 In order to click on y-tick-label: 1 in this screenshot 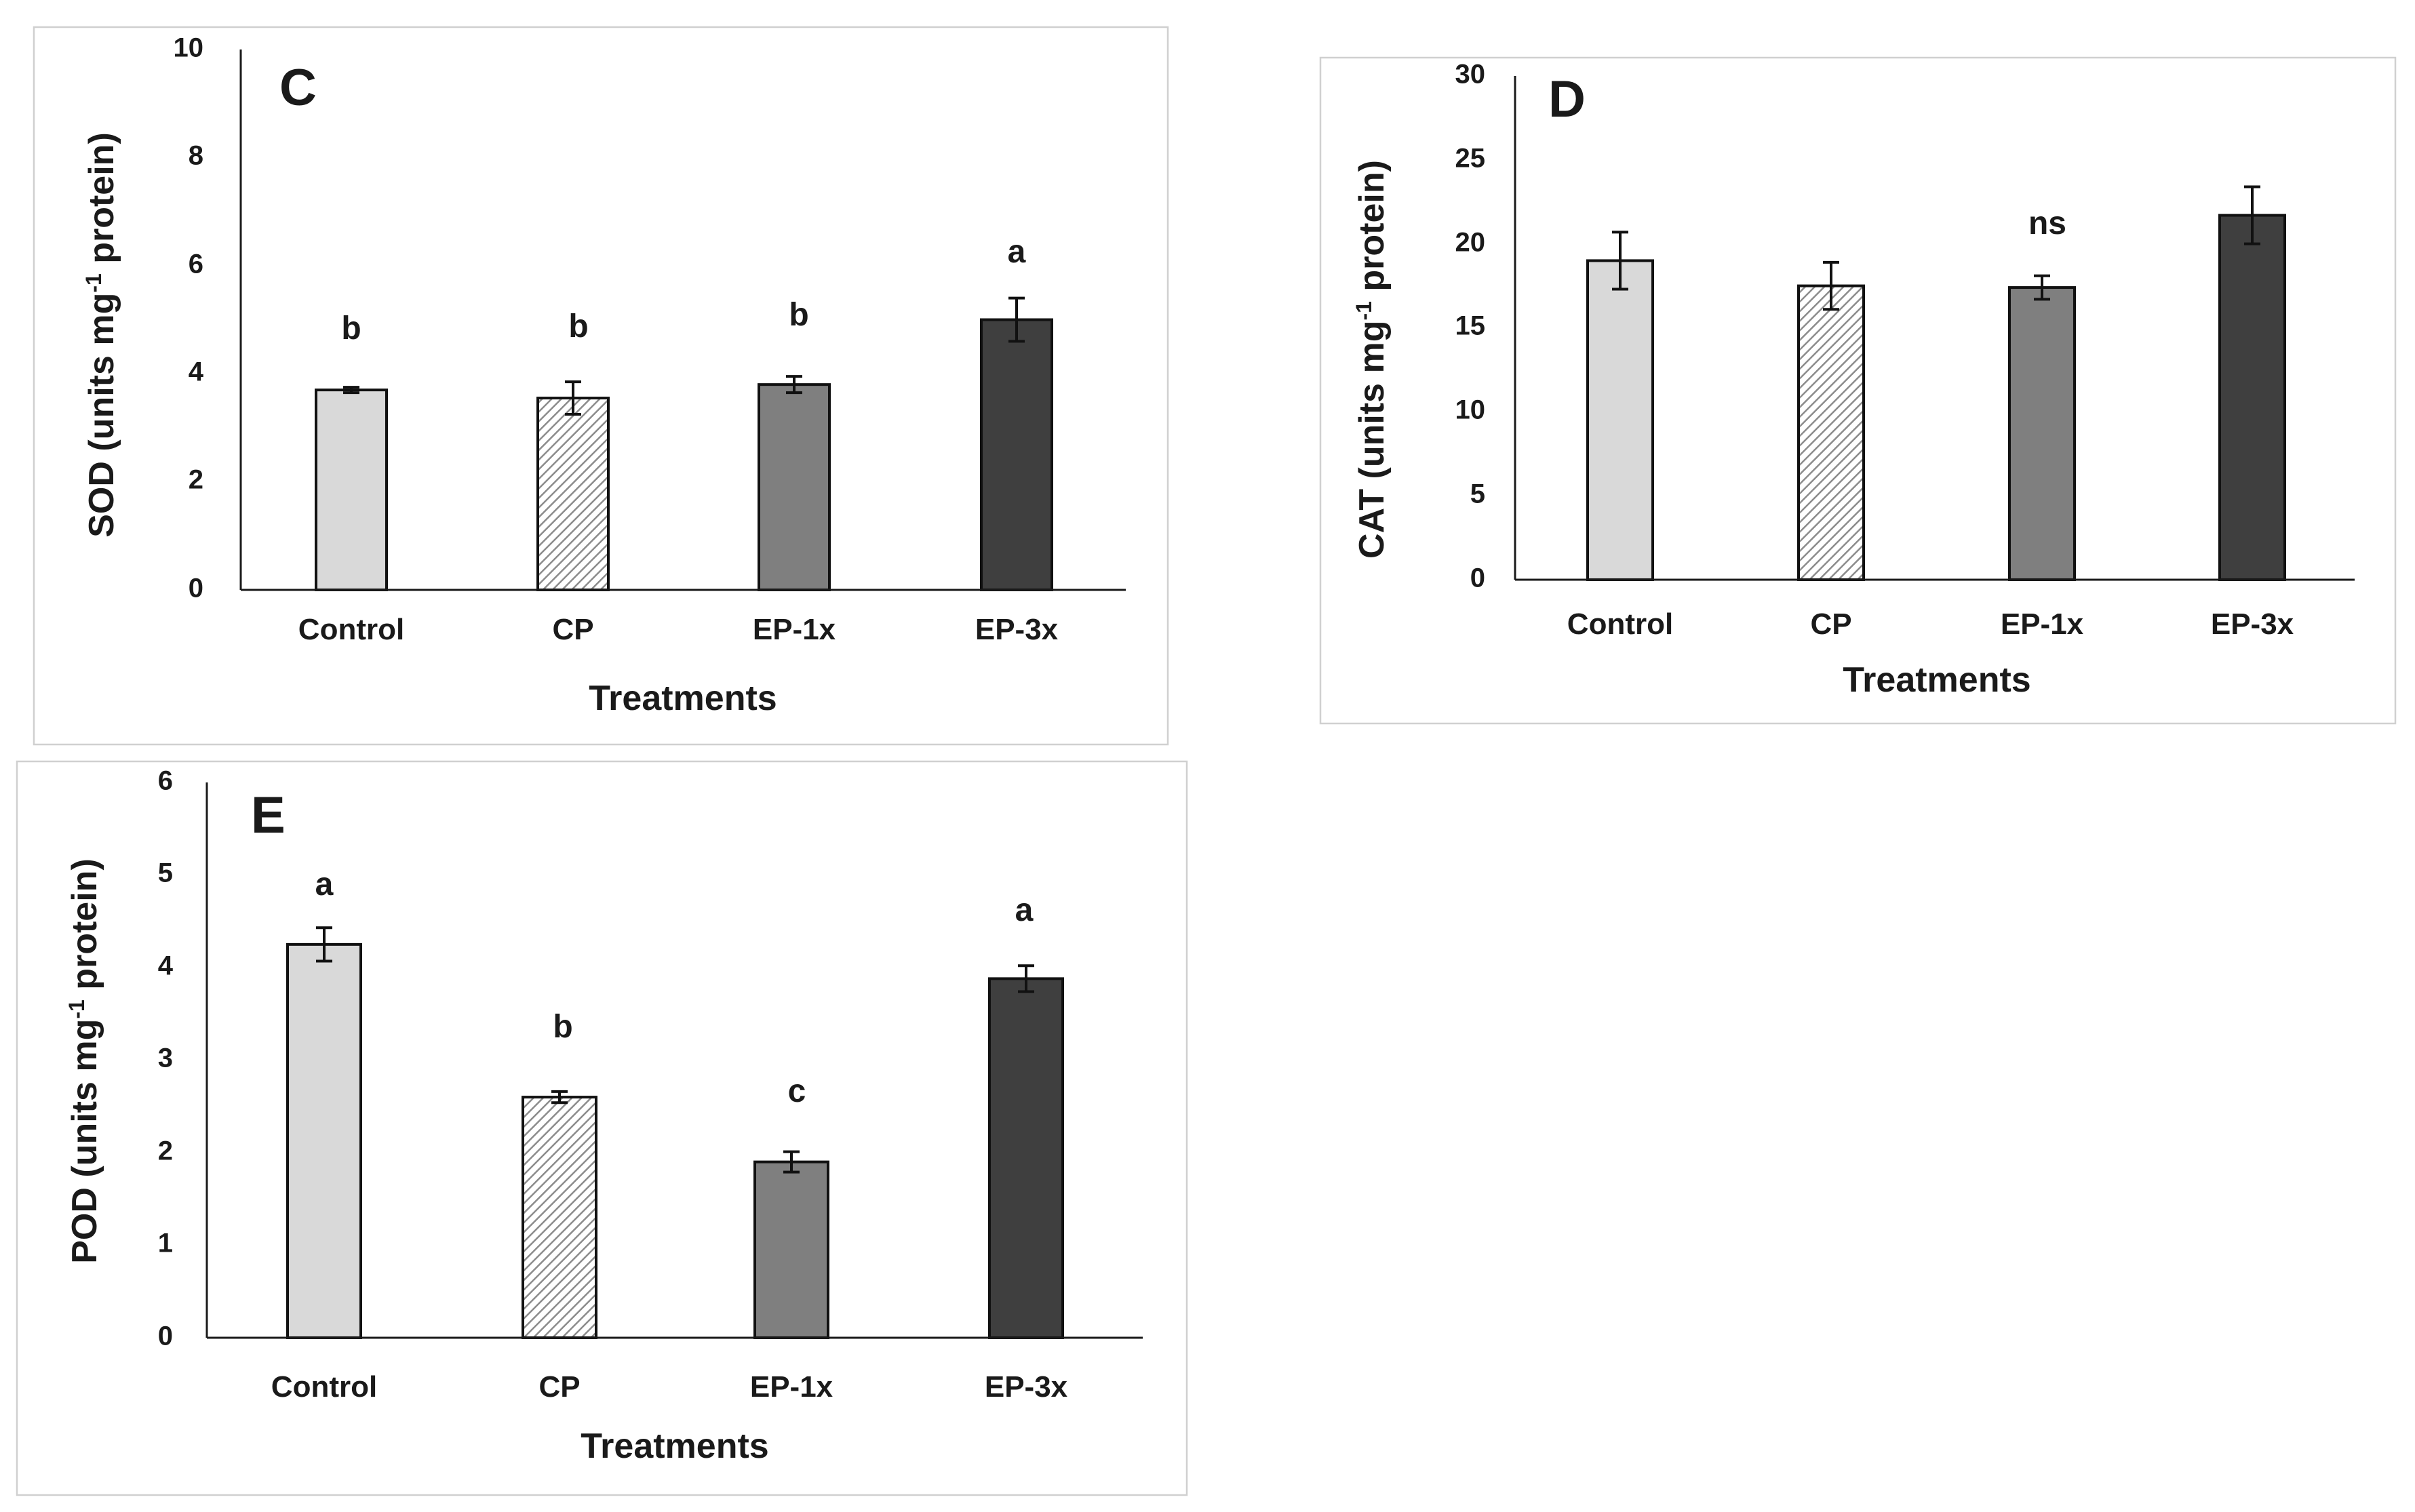, I will do `click(166, 1243)`.